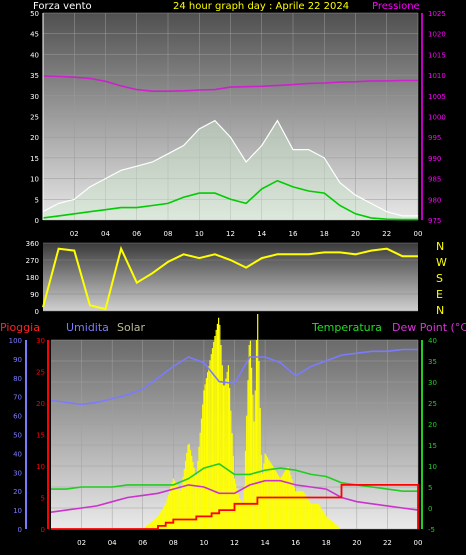 Image resolution: width=466 pixels, height=555 pixels. What do you see at coordinates (136, 234) in the screenshot?
I see `wind-x-tick-label: 06` at bounding box center [136, 234].